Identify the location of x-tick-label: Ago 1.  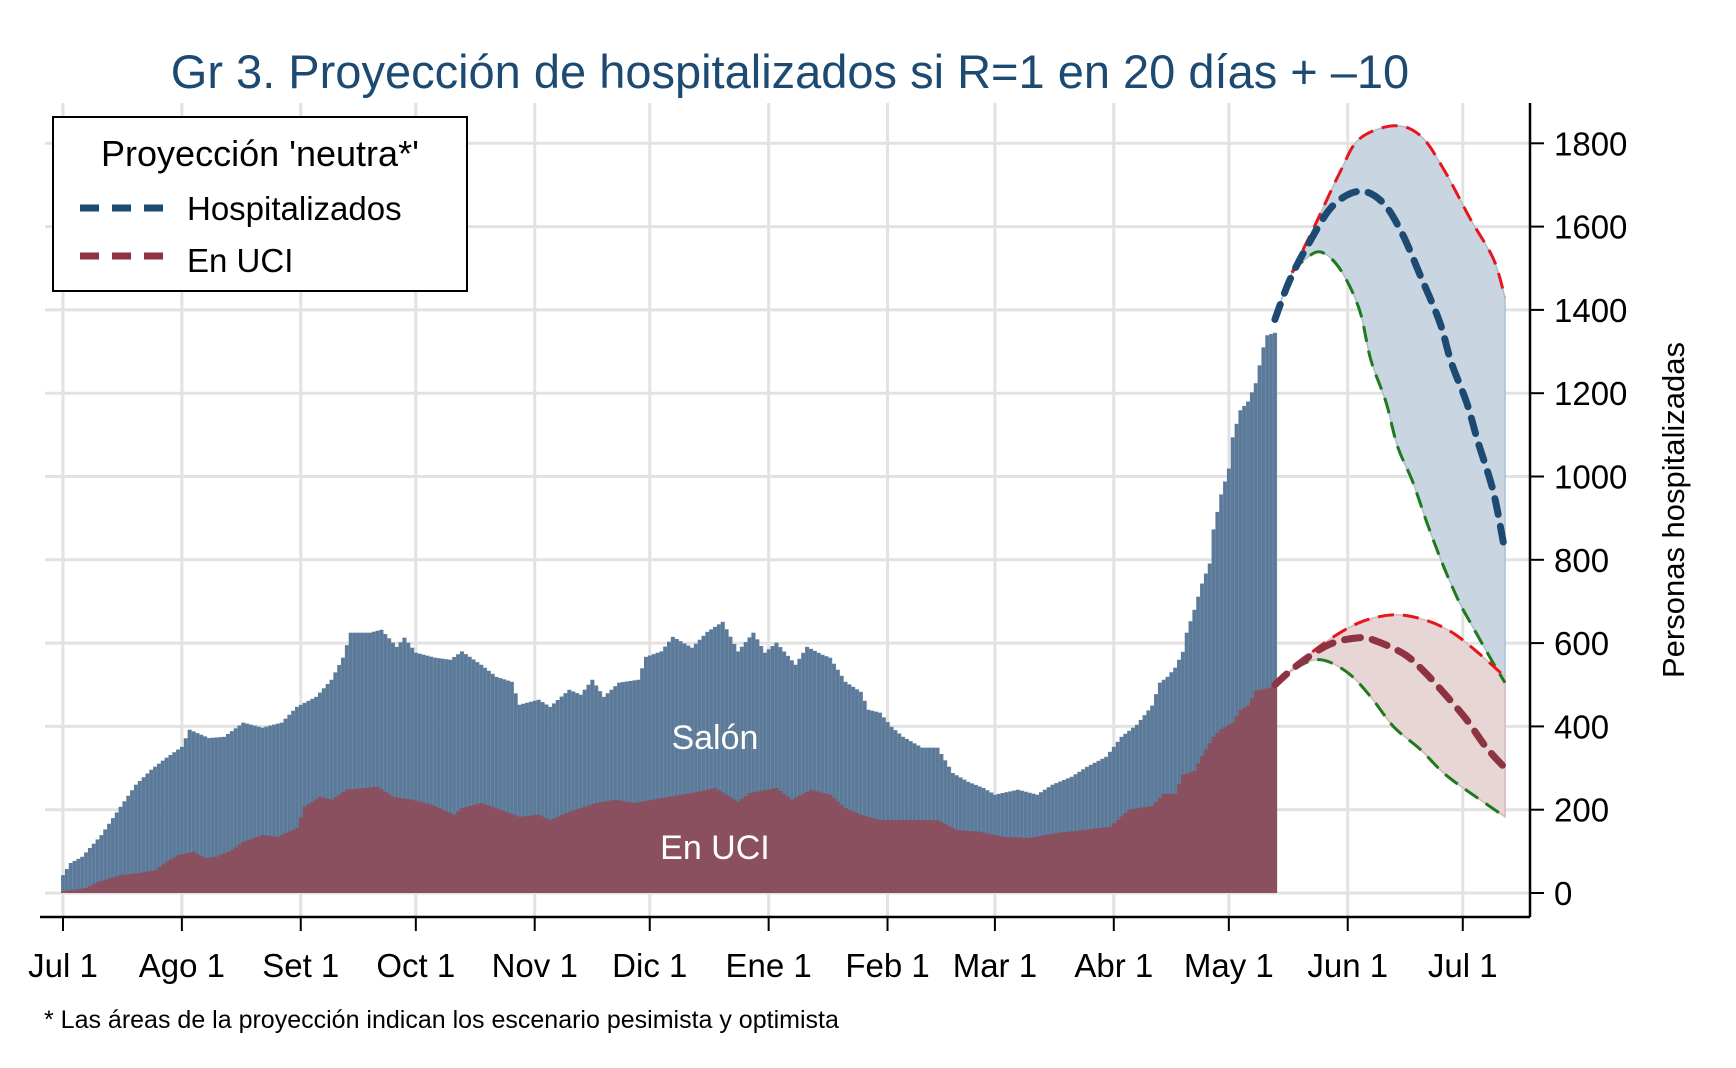
(182, 965).